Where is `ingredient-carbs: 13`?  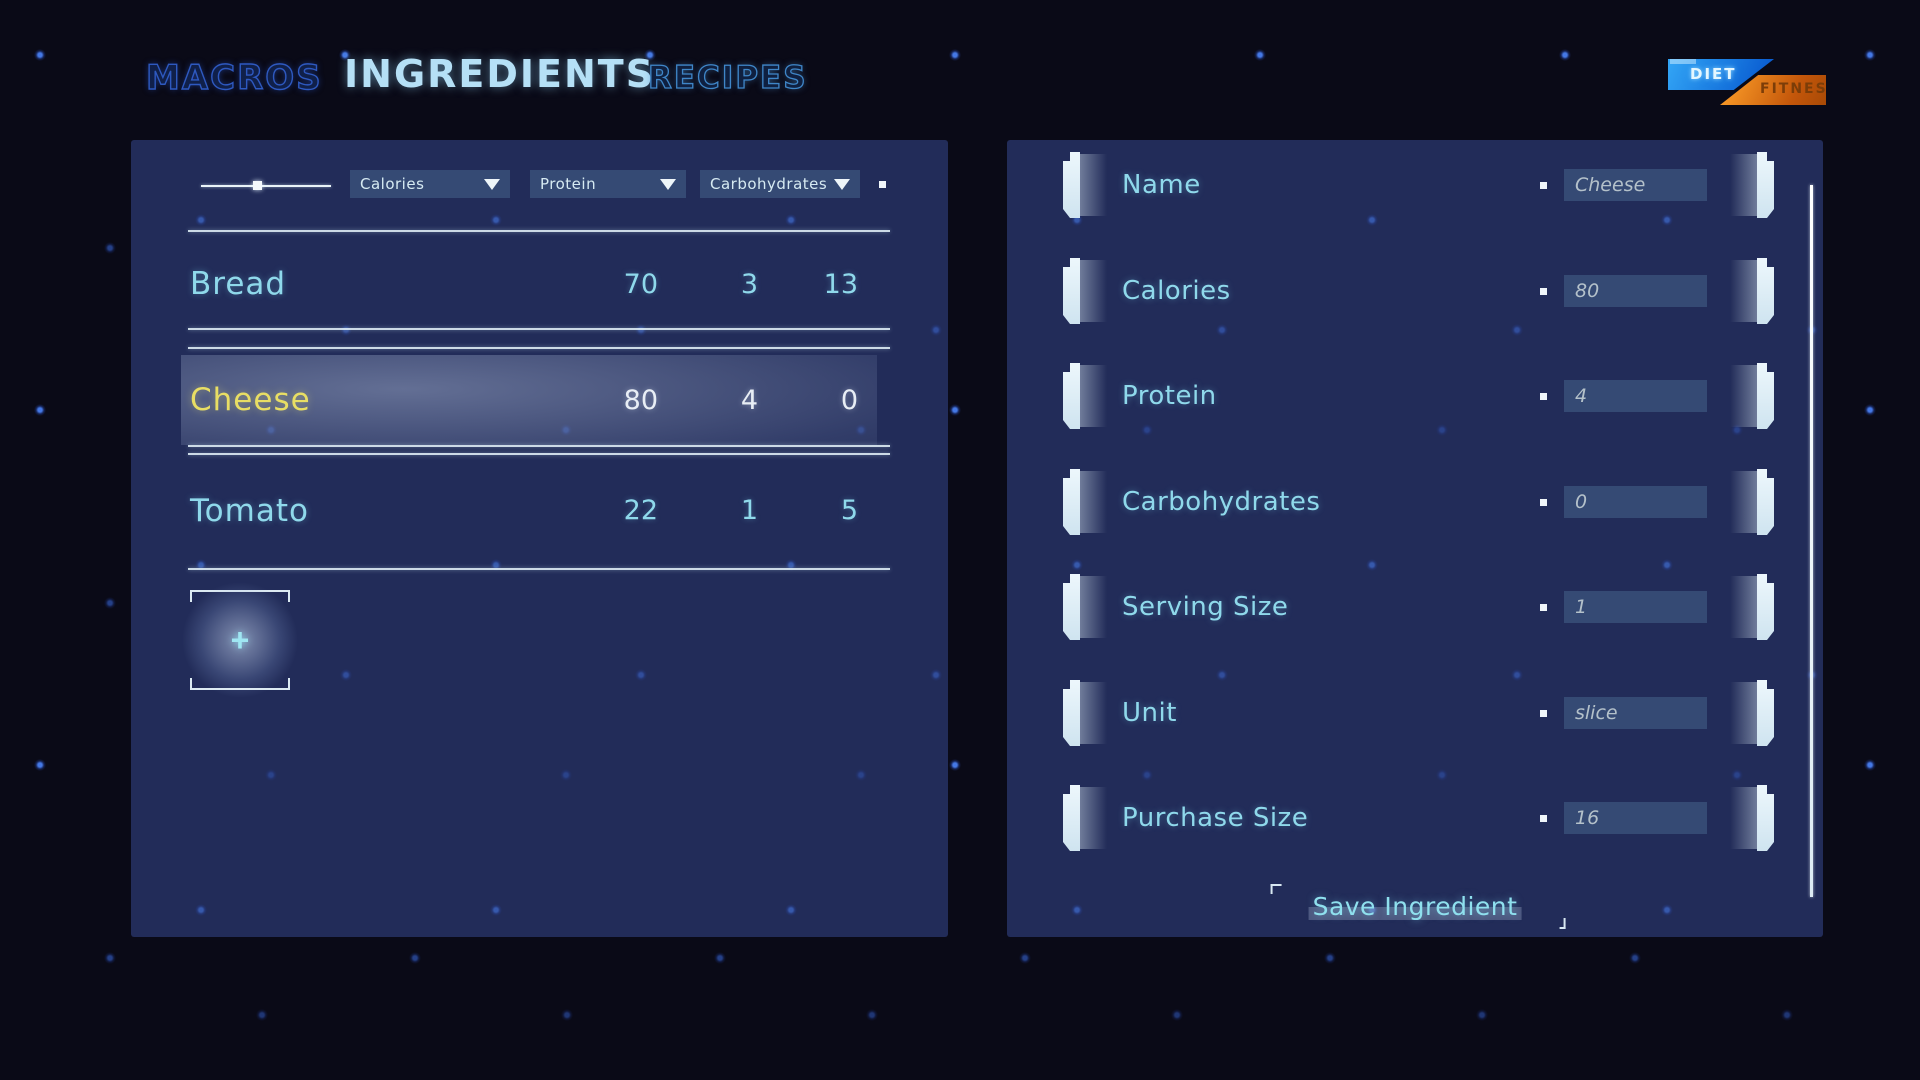 ingredient-carbs: 13 is located at coordinates (840, 284).